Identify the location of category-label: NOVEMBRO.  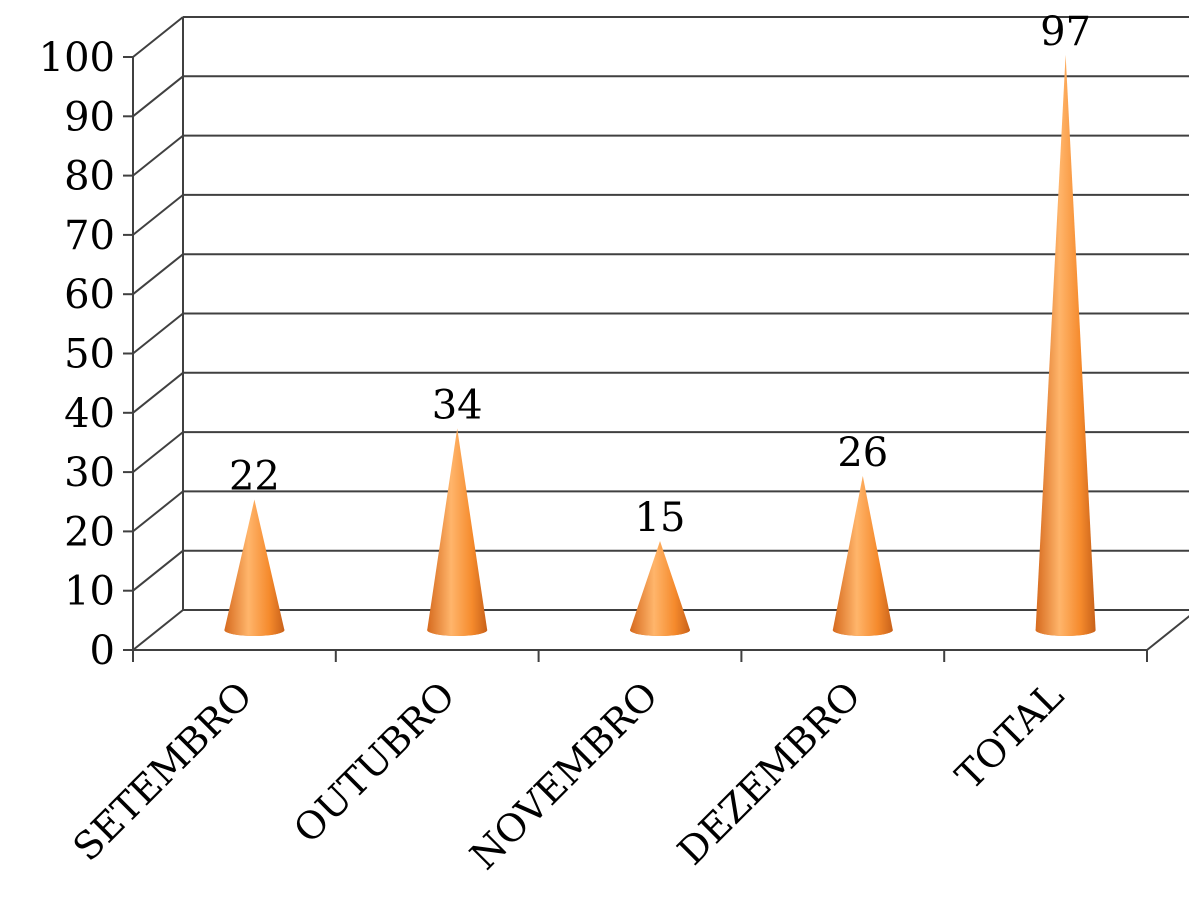
(564, 775).